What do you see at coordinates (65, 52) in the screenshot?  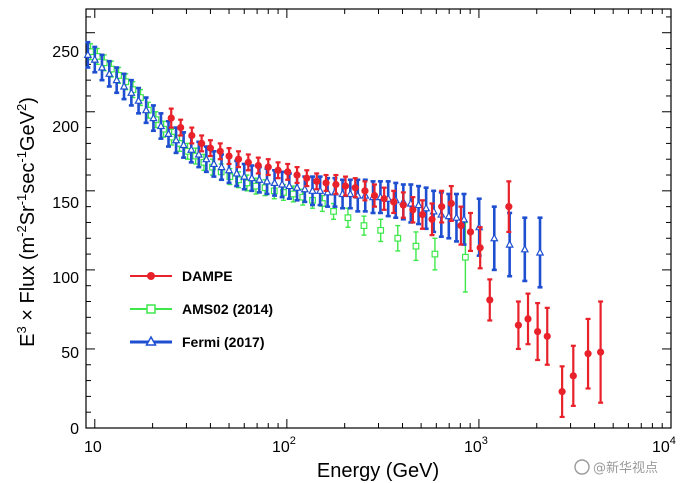 I see `y-tick-label: 250` at bounding box center [65, 52].